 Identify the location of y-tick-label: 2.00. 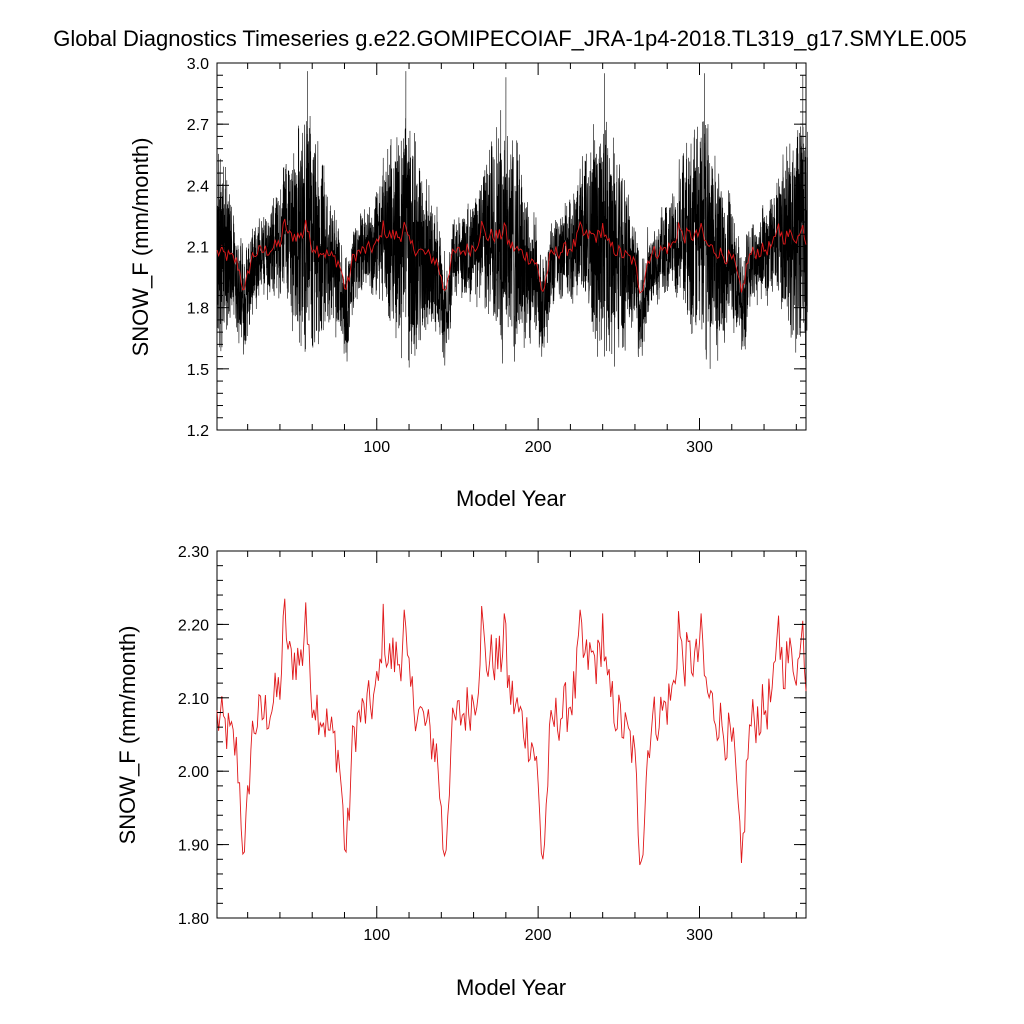
(193, 772).